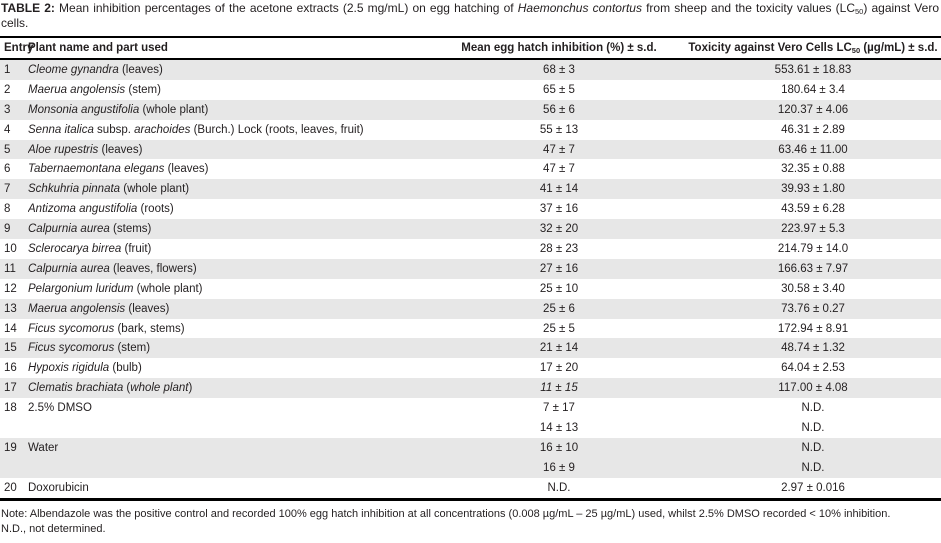  Describe the element at coordinates (559, 348) in the screenshot. I see `mean-inhibition-cell: 21 ± 14` at that location.